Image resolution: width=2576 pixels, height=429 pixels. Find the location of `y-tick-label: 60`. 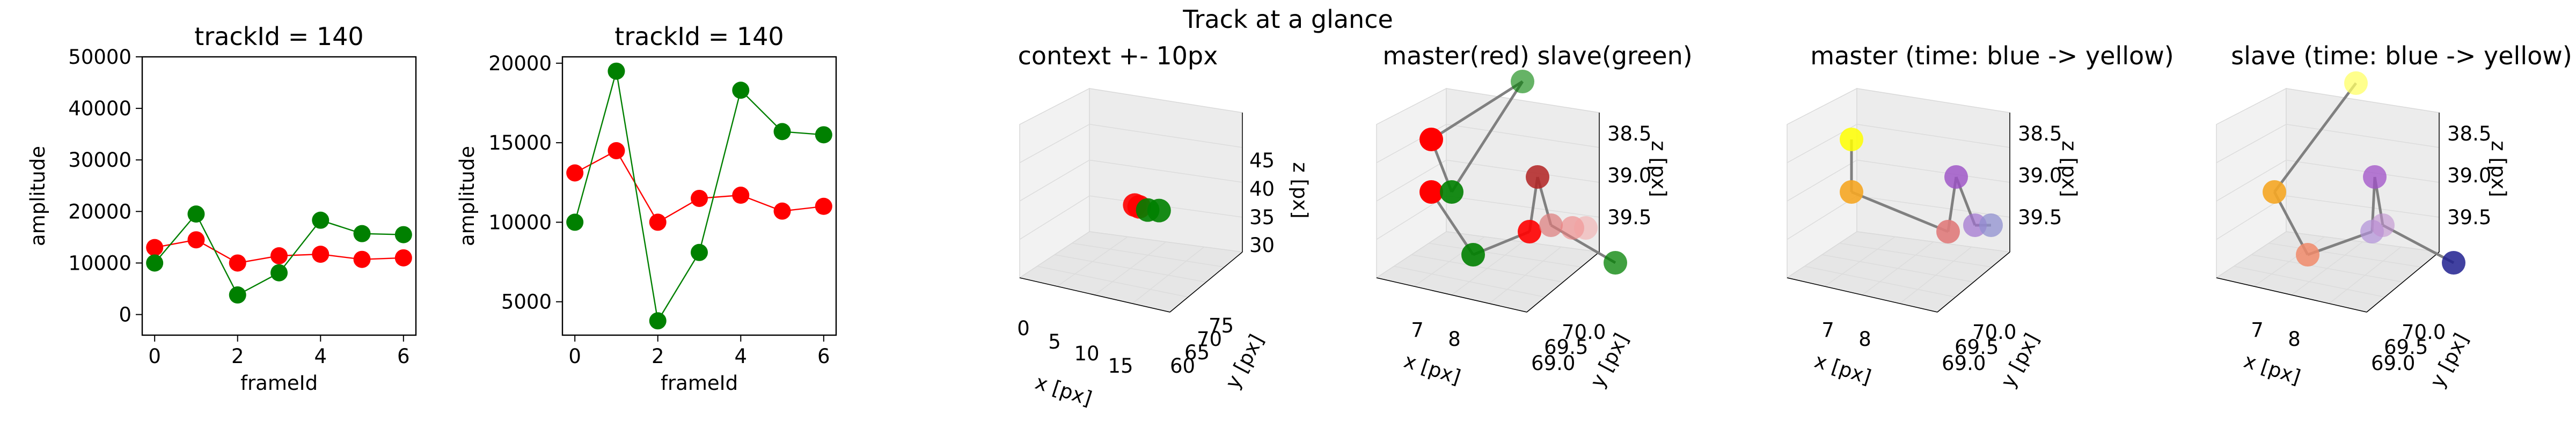

y-tick-label: 60 is located at coordinates (1182, 366).